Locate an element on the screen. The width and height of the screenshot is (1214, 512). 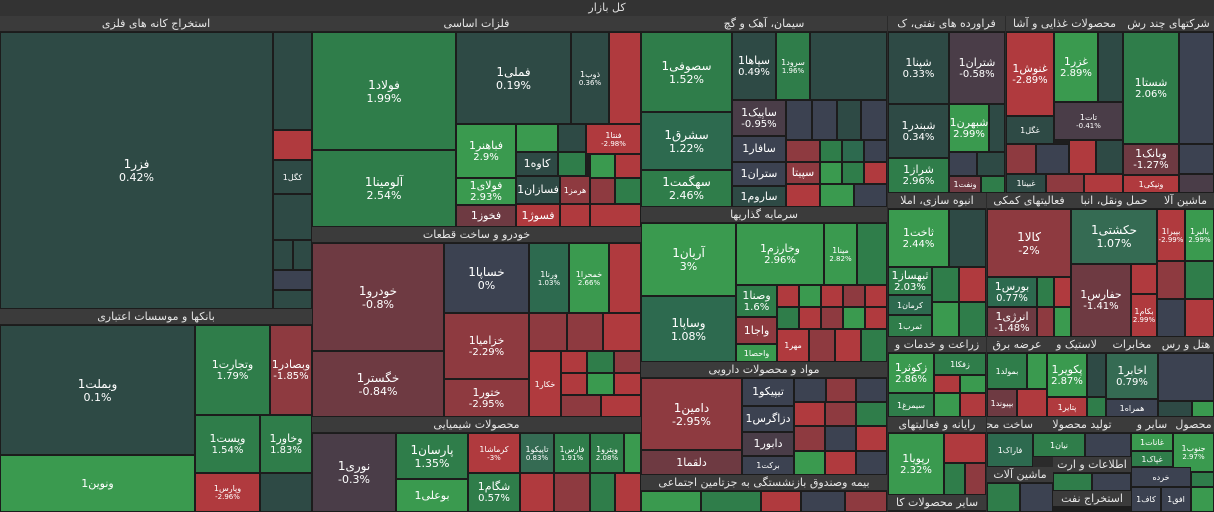
stock-tile-tat: تات1 -0.41% is located at coordinates (1088, 121).